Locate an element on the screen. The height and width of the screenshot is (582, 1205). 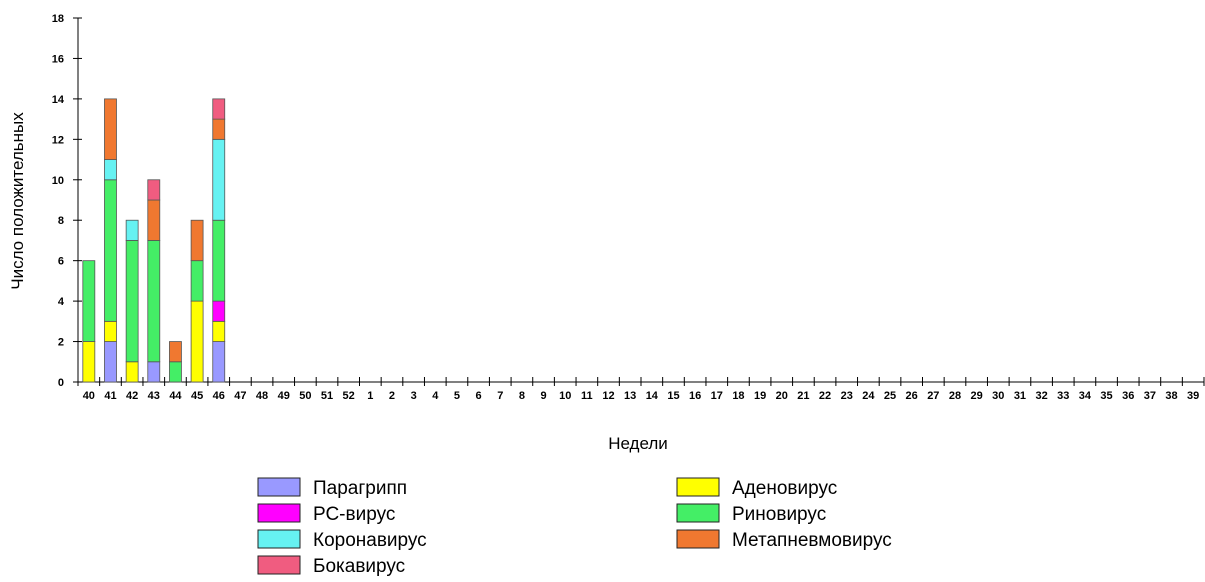
bars is located at coordinates (154, 240).